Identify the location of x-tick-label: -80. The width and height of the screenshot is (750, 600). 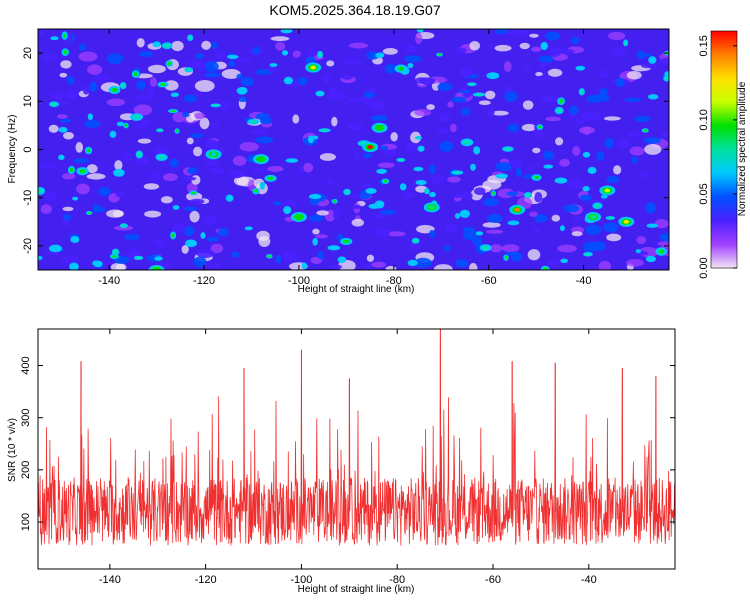
(397, 580).